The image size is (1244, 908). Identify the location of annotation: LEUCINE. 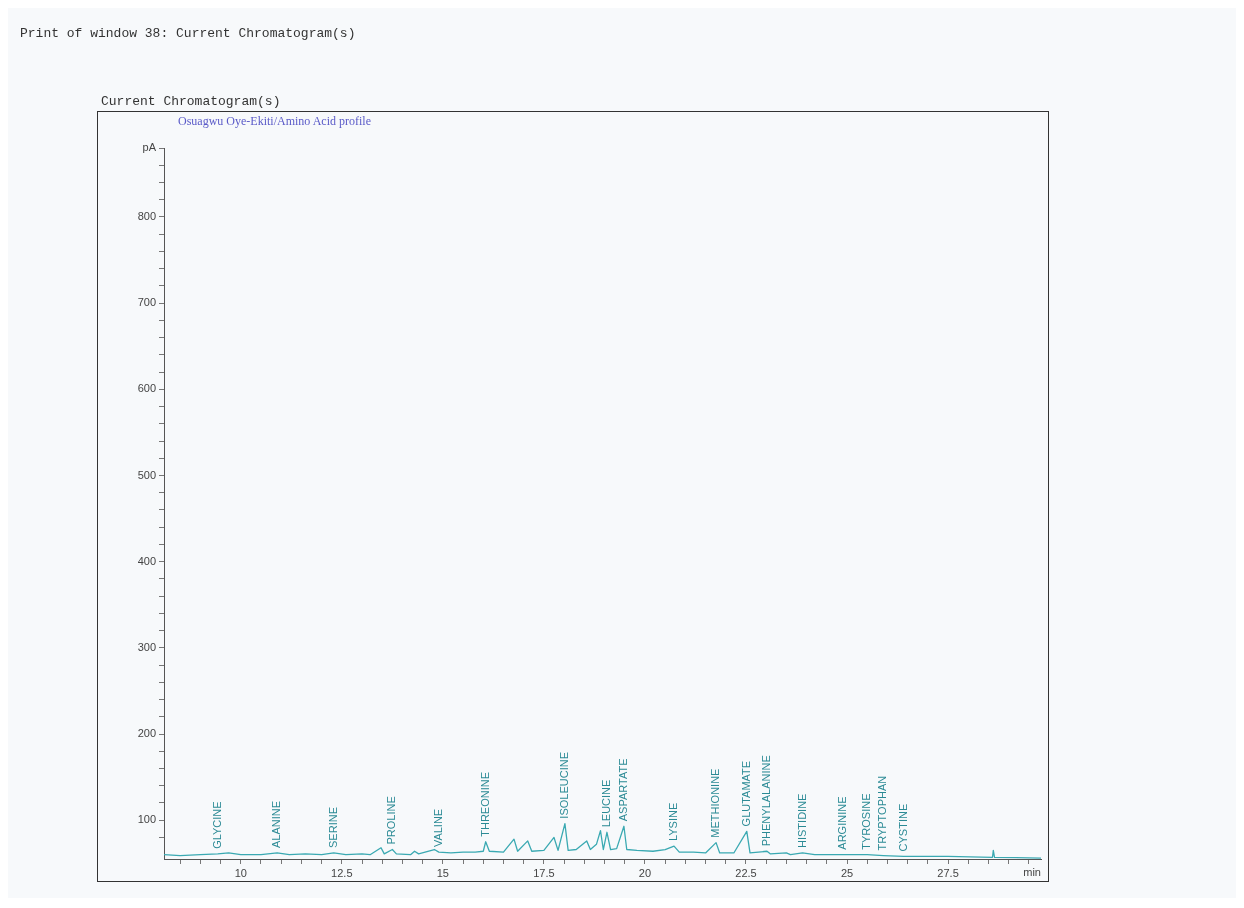
(605, 803).